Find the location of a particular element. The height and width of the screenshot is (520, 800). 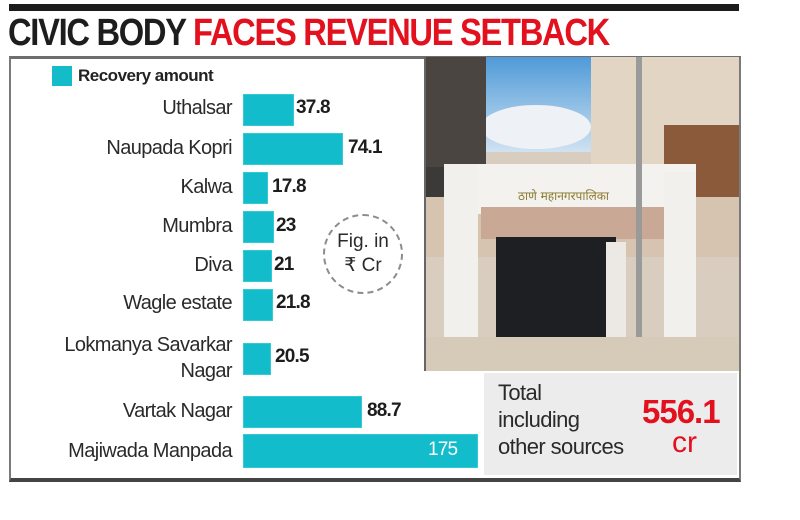

value-label: 175 is located at coordinates (443, 449).